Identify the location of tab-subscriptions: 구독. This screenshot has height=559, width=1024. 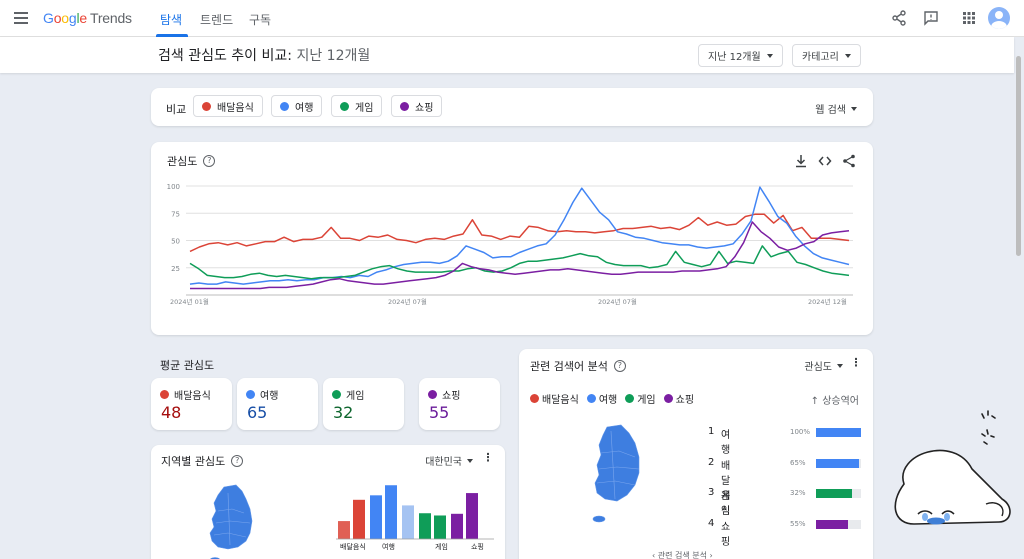
(260, 20).